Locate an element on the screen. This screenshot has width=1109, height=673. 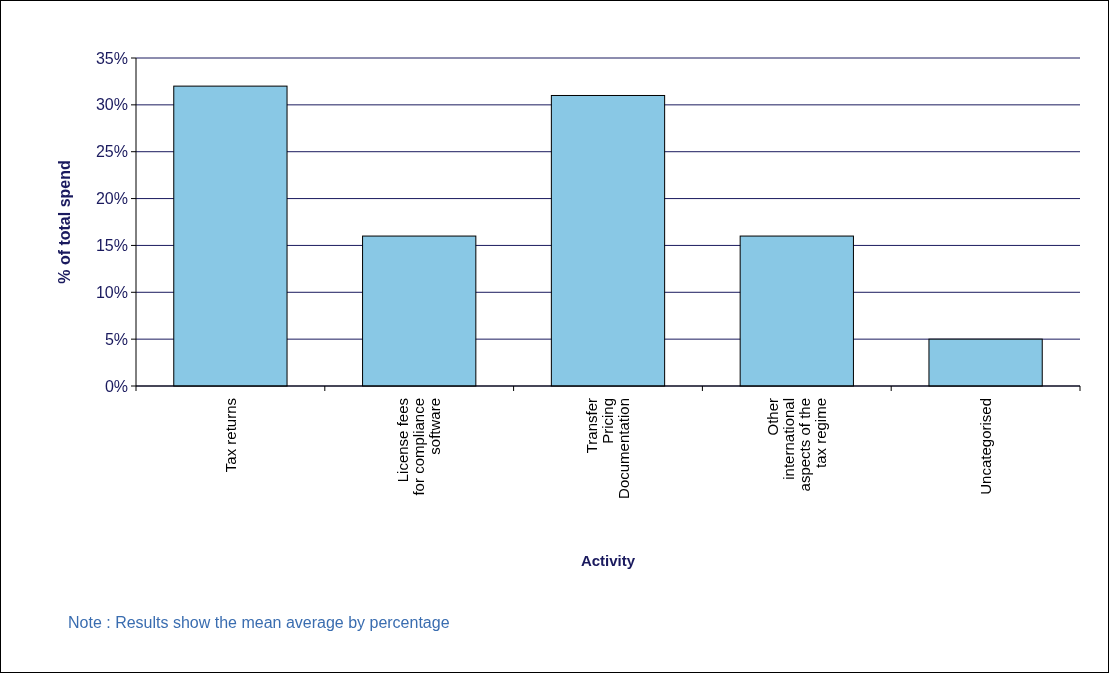
y-tick-label: 25% is located at coordinates (111, 152).